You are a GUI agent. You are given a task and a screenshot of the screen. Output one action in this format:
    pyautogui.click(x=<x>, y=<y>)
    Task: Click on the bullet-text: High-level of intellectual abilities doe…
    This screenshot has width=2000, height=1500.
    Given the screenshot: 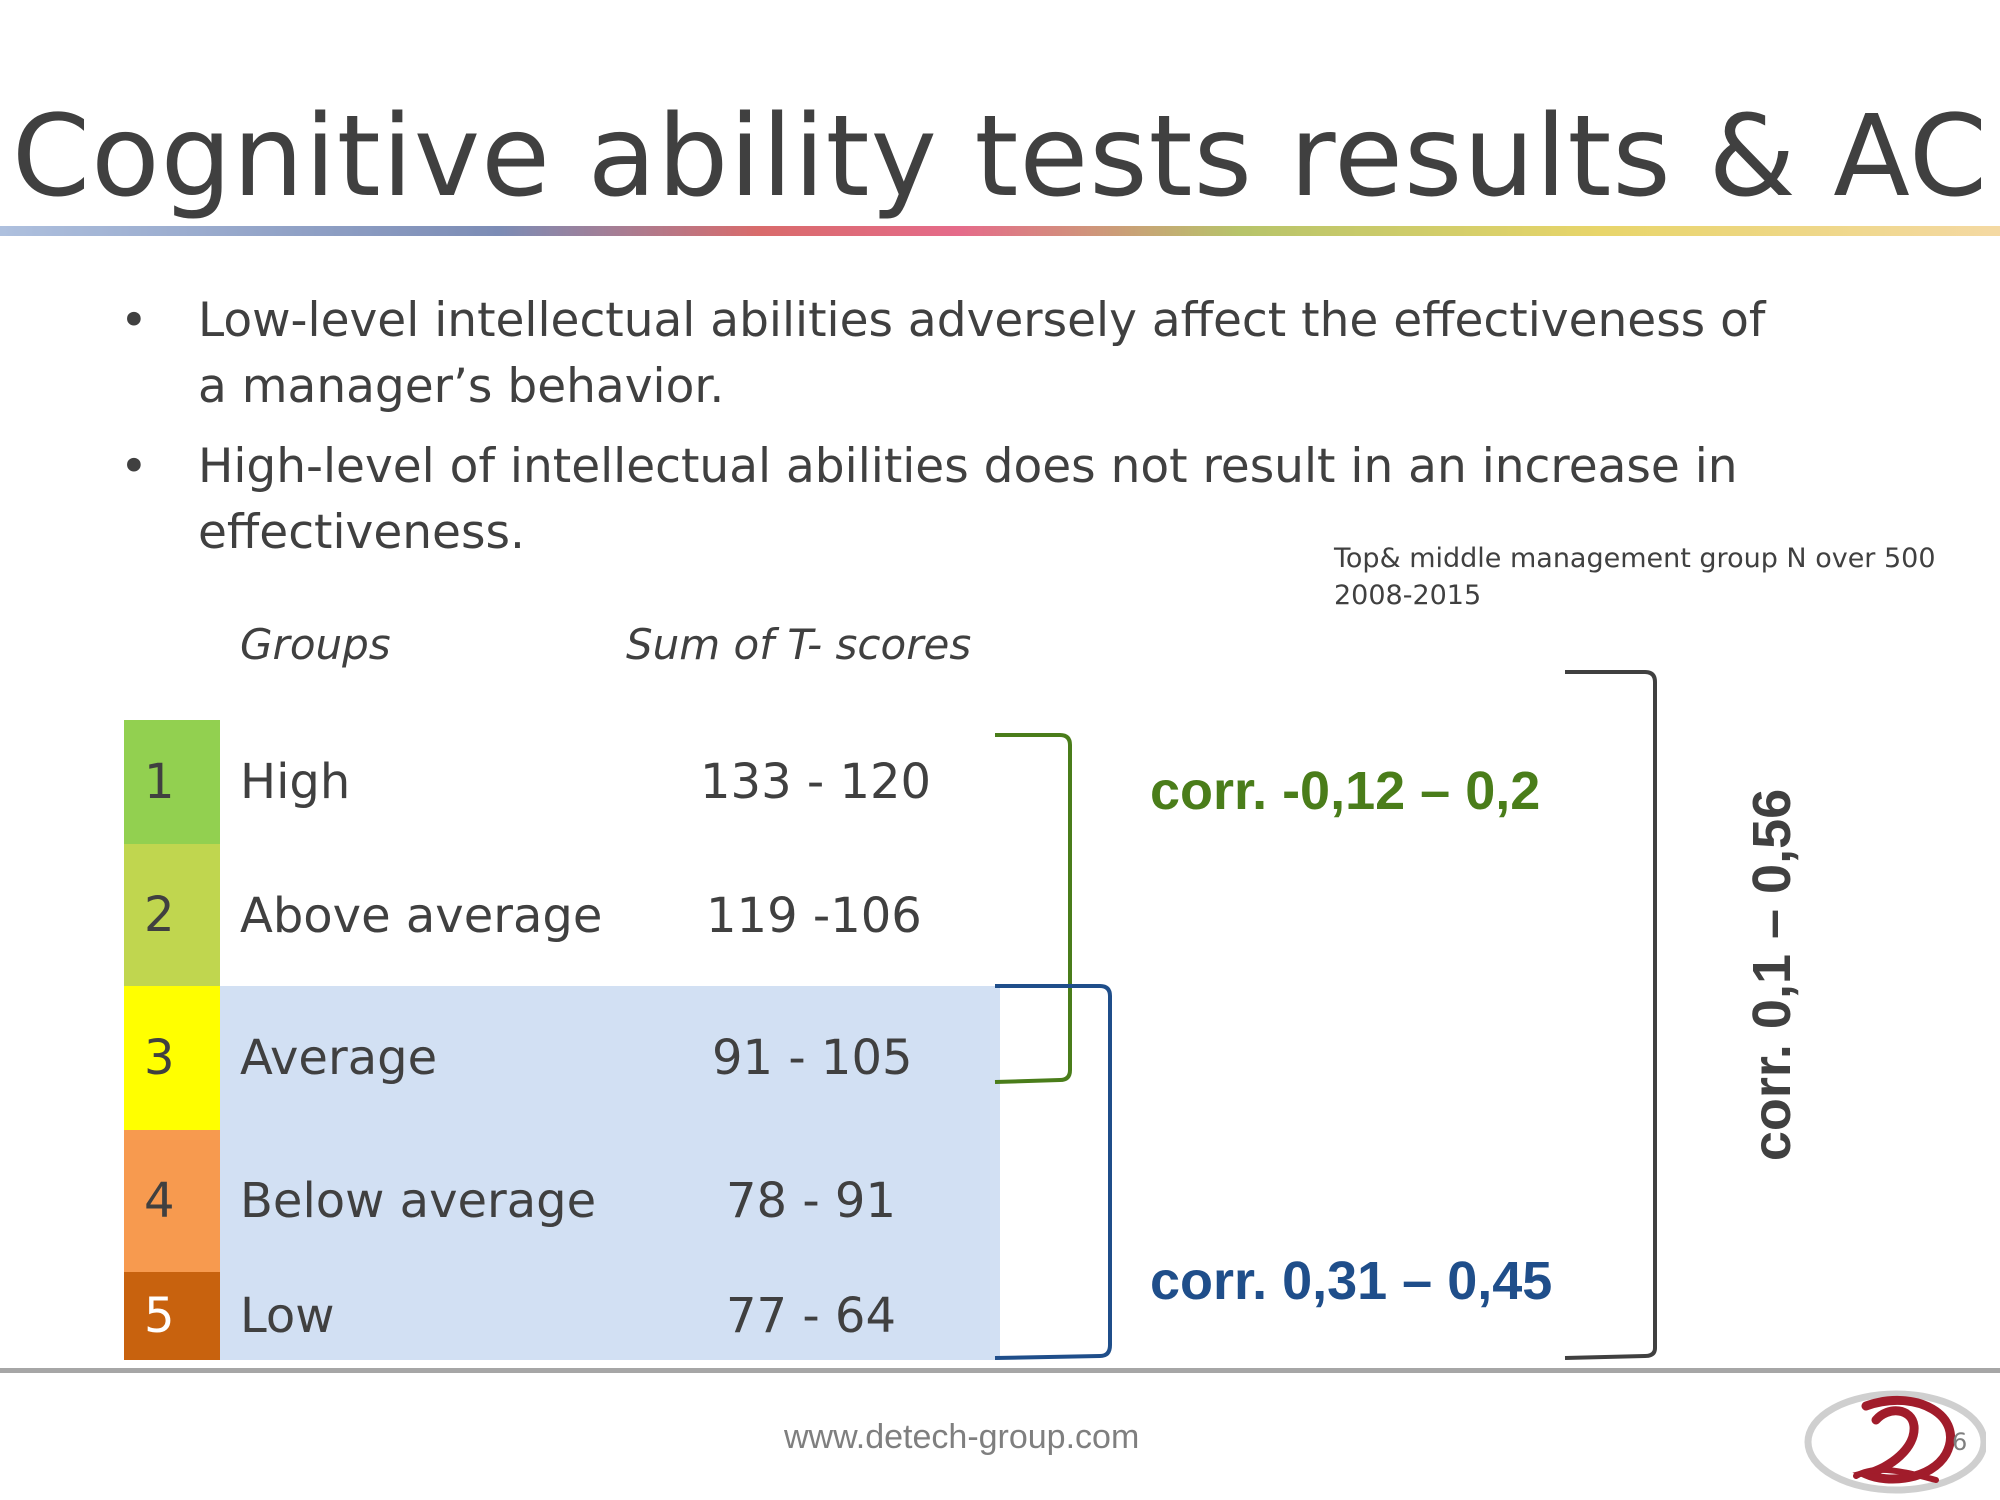 What is the action you would take?
    pyautogui.click(x=968, y=499)
    